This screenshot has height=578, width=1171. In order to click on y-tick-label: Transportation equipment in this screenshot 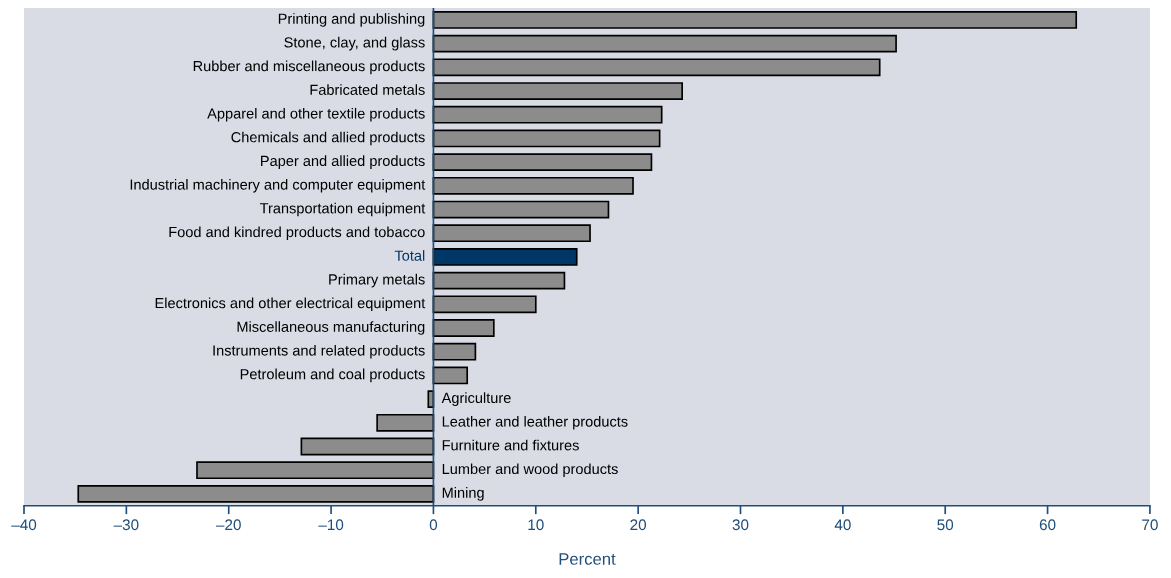, I will do `click(342, 209)`.